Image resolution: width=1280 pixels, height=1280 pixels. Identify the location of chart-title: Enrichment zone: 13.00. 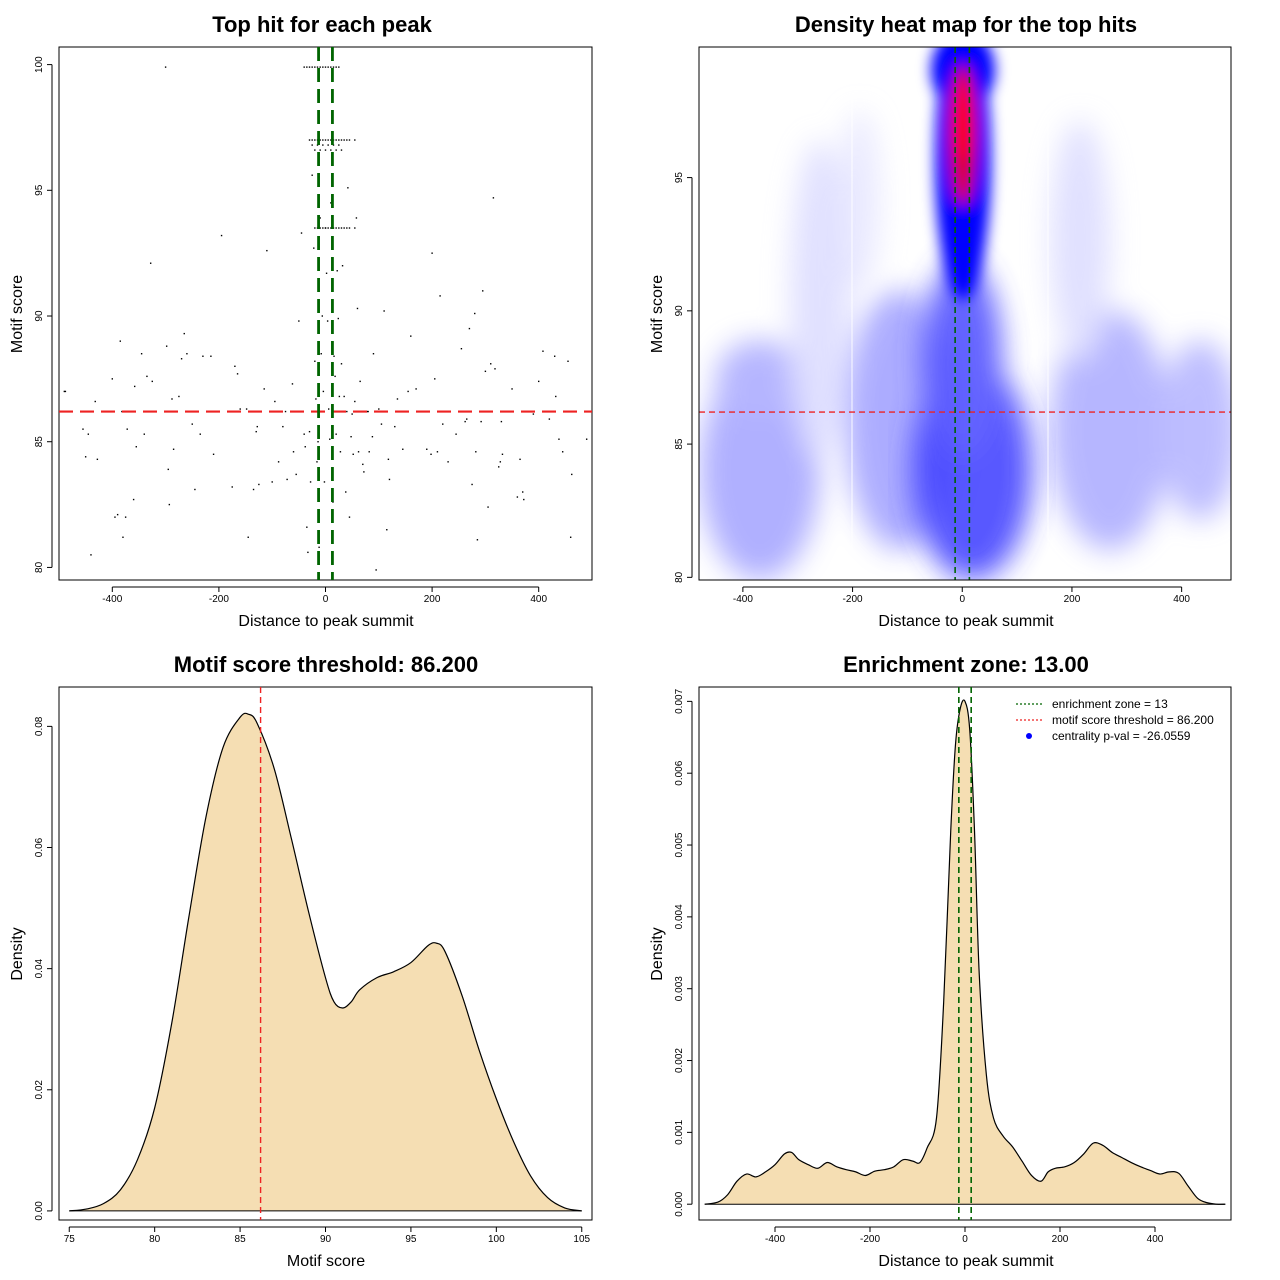
(966, 664).